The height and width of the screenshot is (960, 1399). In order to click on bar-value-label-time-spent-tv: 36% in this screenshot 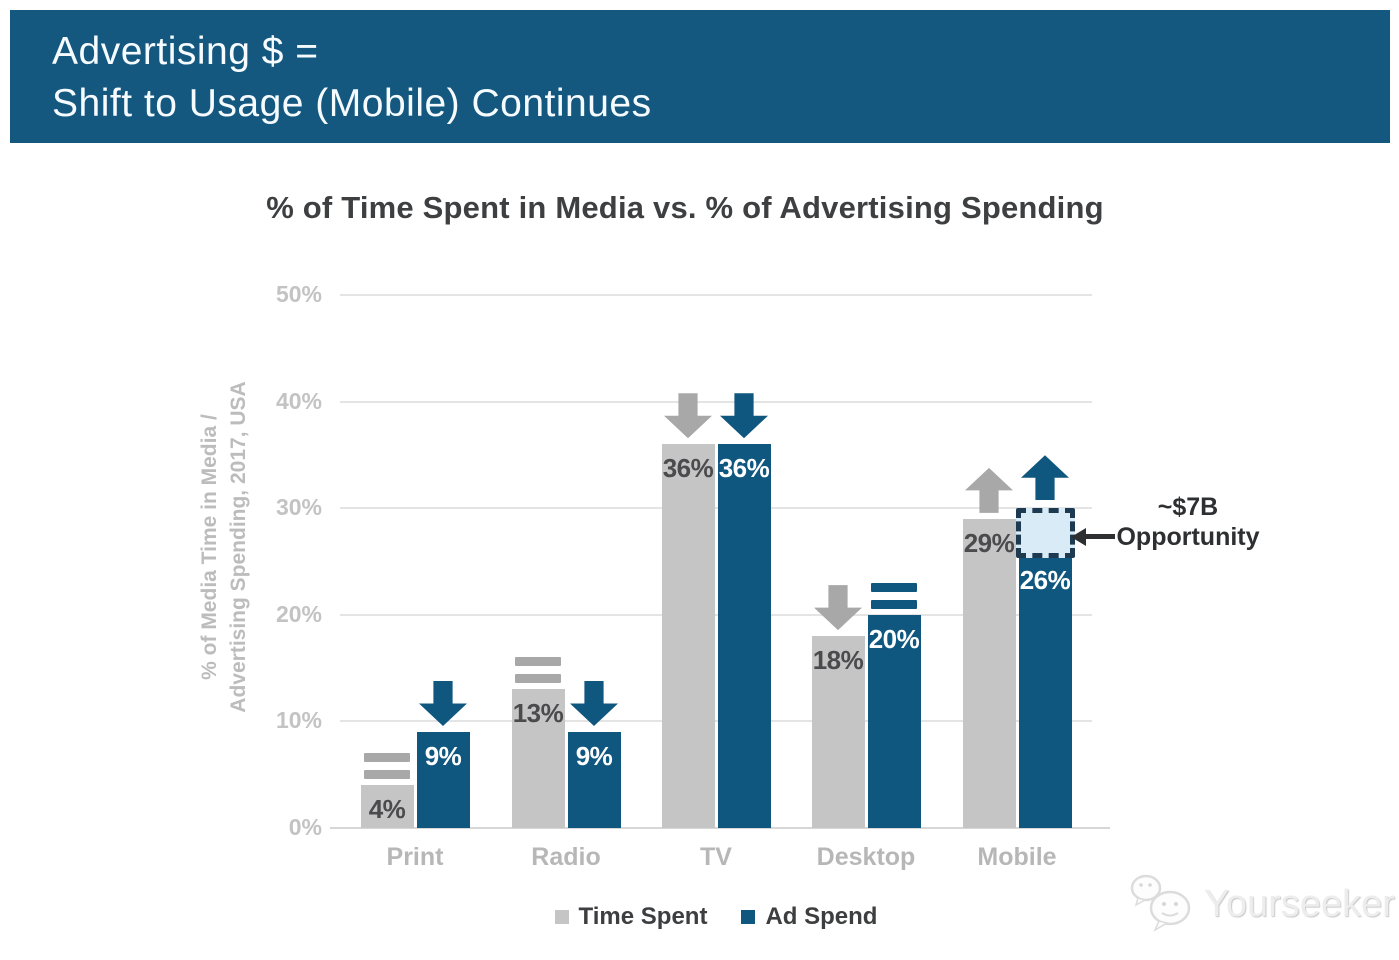, I will do `click(688, 468)`.